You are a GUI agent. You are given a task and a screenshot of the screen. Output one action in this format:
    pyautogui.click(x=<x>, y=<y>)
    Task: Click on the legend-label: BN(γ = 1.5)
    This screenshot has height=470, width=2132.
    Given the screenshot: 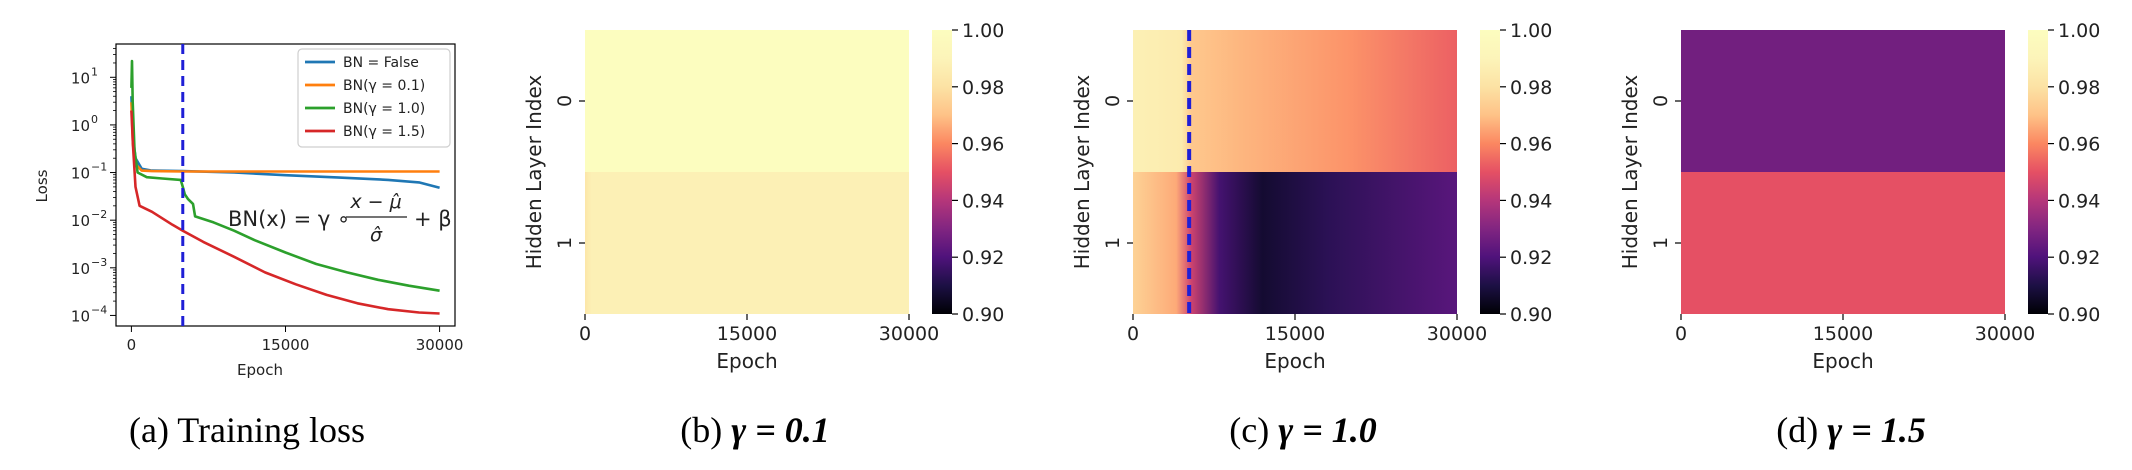 What is the action you would take?
    pyautogui.click(x=384, y=132)
    